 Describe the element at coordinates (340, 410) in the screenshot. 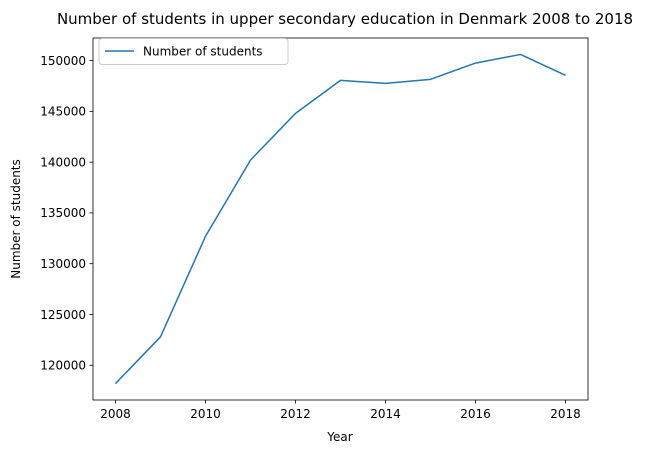

I see `x-axis: 2008 2010 2012 2014 2016 2018` at that location.